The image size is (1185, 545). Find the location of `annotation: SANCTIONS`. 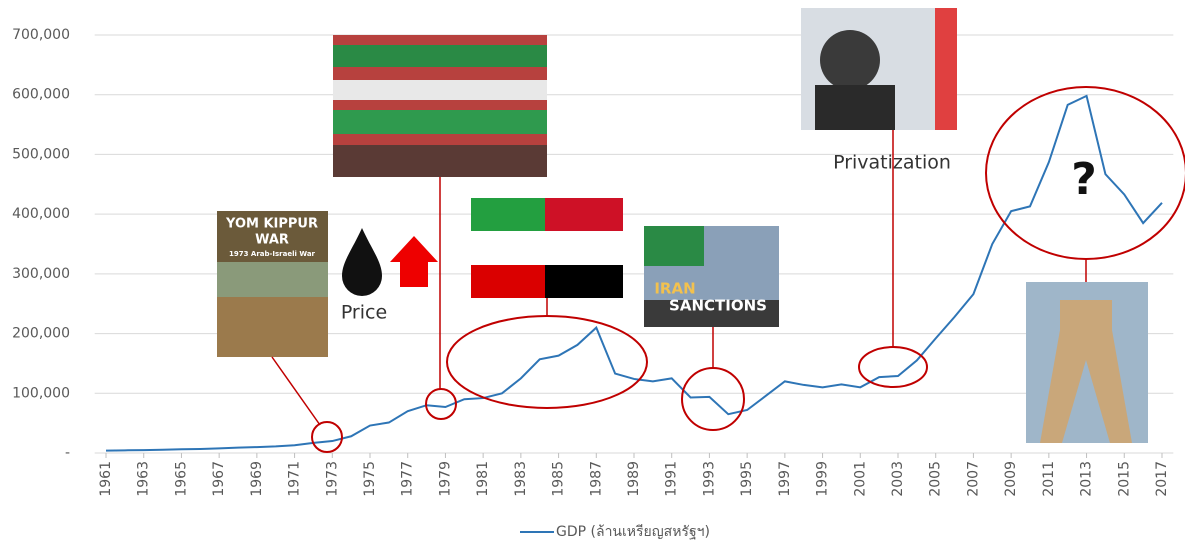

annotation: SANCTIONS is located at coordinates (718, 306).